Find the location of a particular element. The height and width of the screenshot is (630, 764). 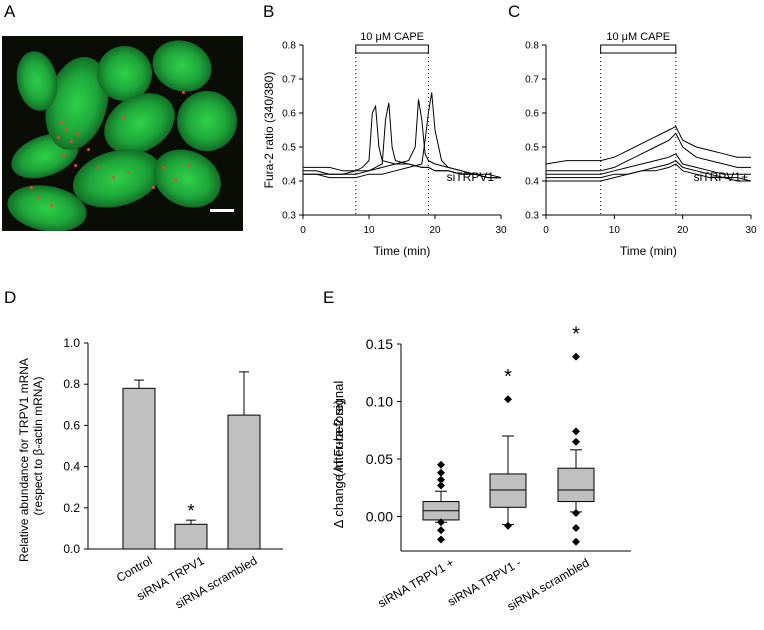

panel-label-d: D is located at coordinates (10, 297).